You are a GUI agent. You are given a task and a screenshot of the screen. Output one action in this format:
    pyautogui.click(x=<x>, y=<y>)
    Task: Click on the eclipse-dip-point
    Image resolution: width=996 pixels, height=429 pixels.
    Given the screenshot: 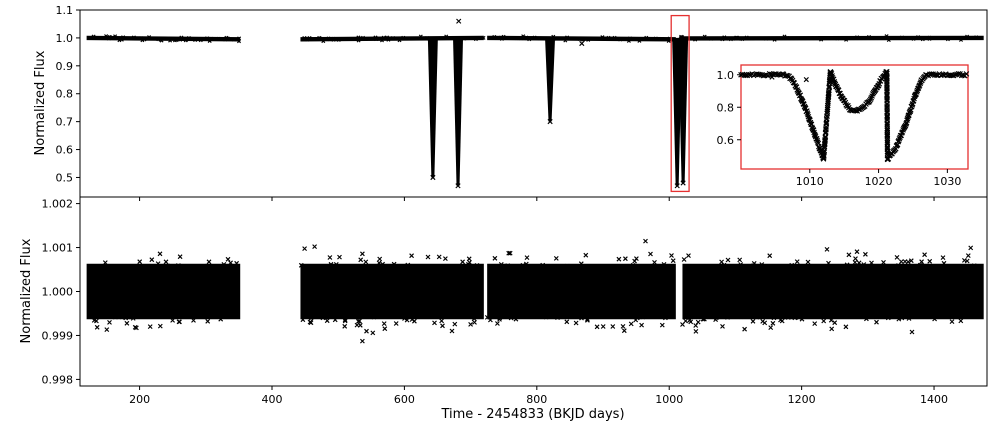 What is the action you would take?
    pyautogui.click(x=550, y=121)
    